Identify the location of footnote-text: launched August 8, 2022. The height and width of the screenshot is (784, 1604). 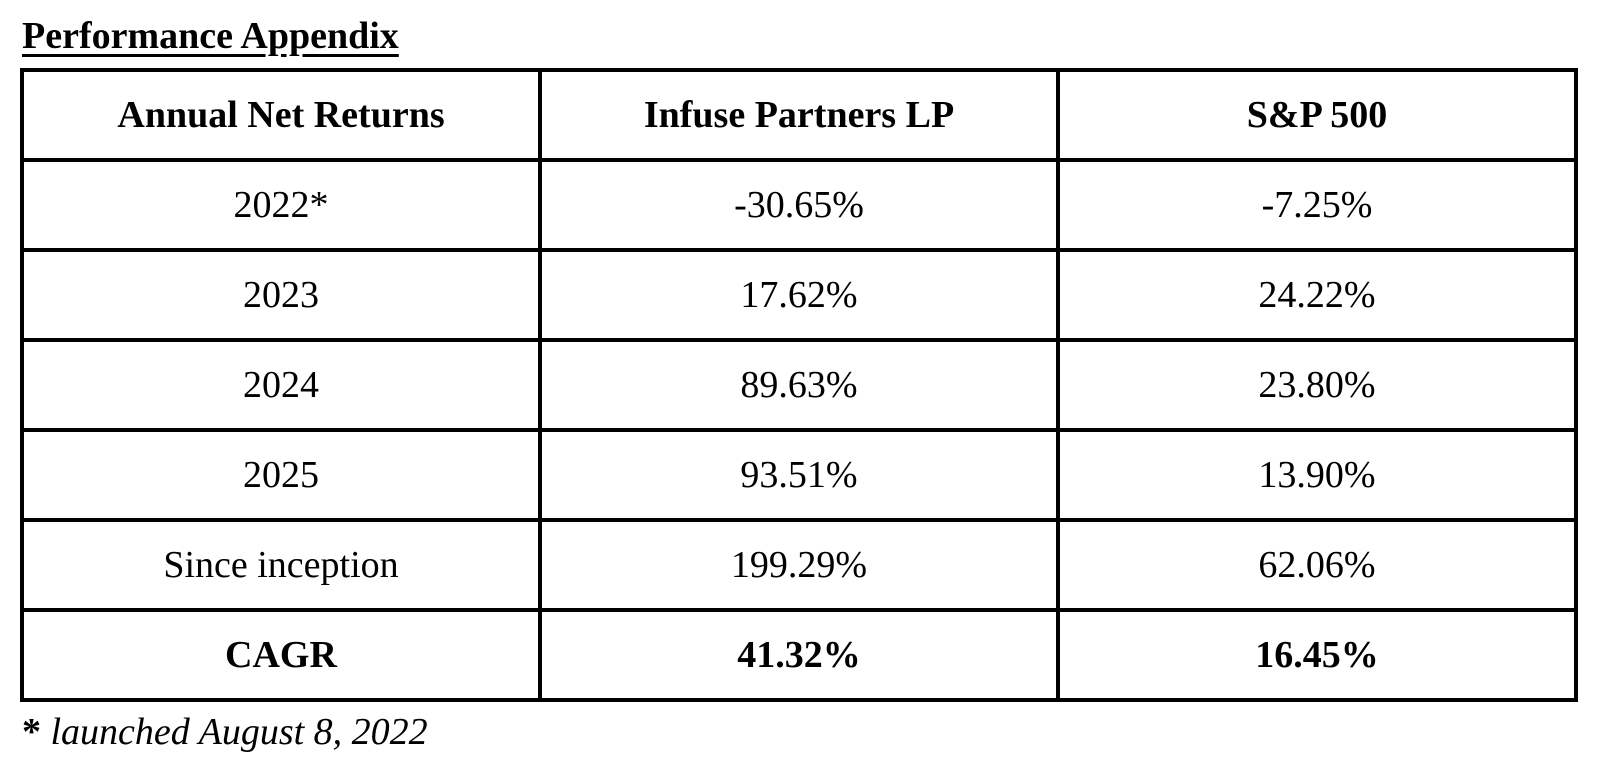
(239, 731).